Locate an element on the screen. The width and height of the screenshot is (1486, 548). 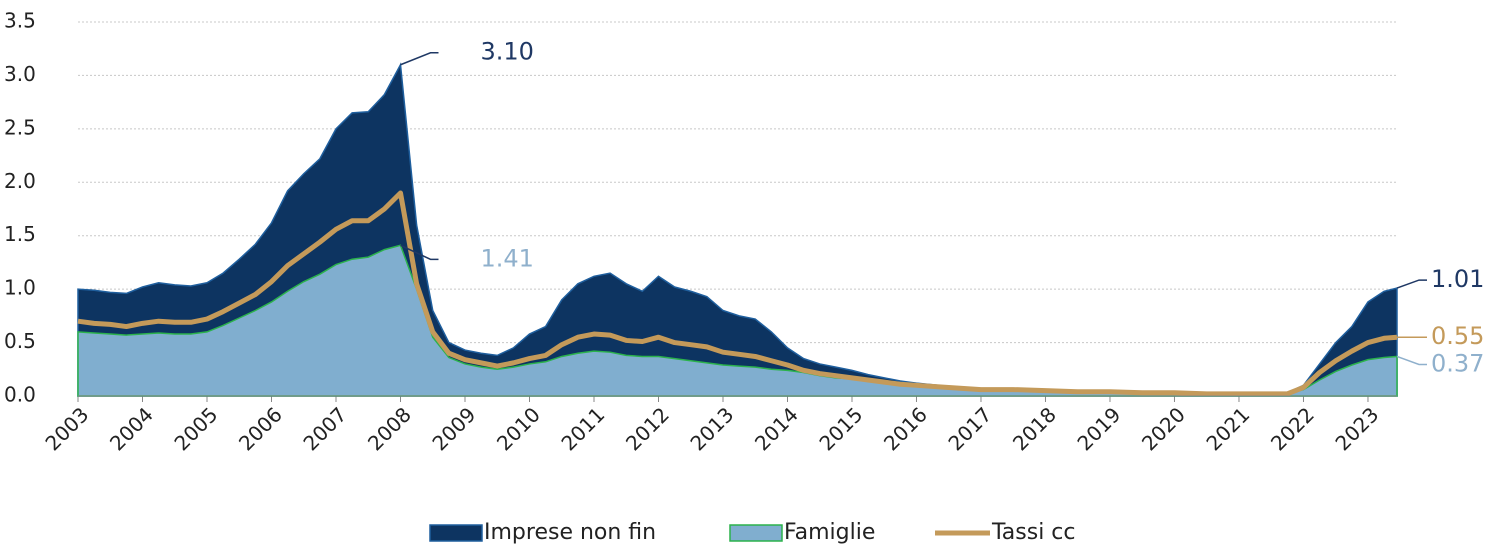
x-tick-label: 2021 is located at coordinates (1227, 428).